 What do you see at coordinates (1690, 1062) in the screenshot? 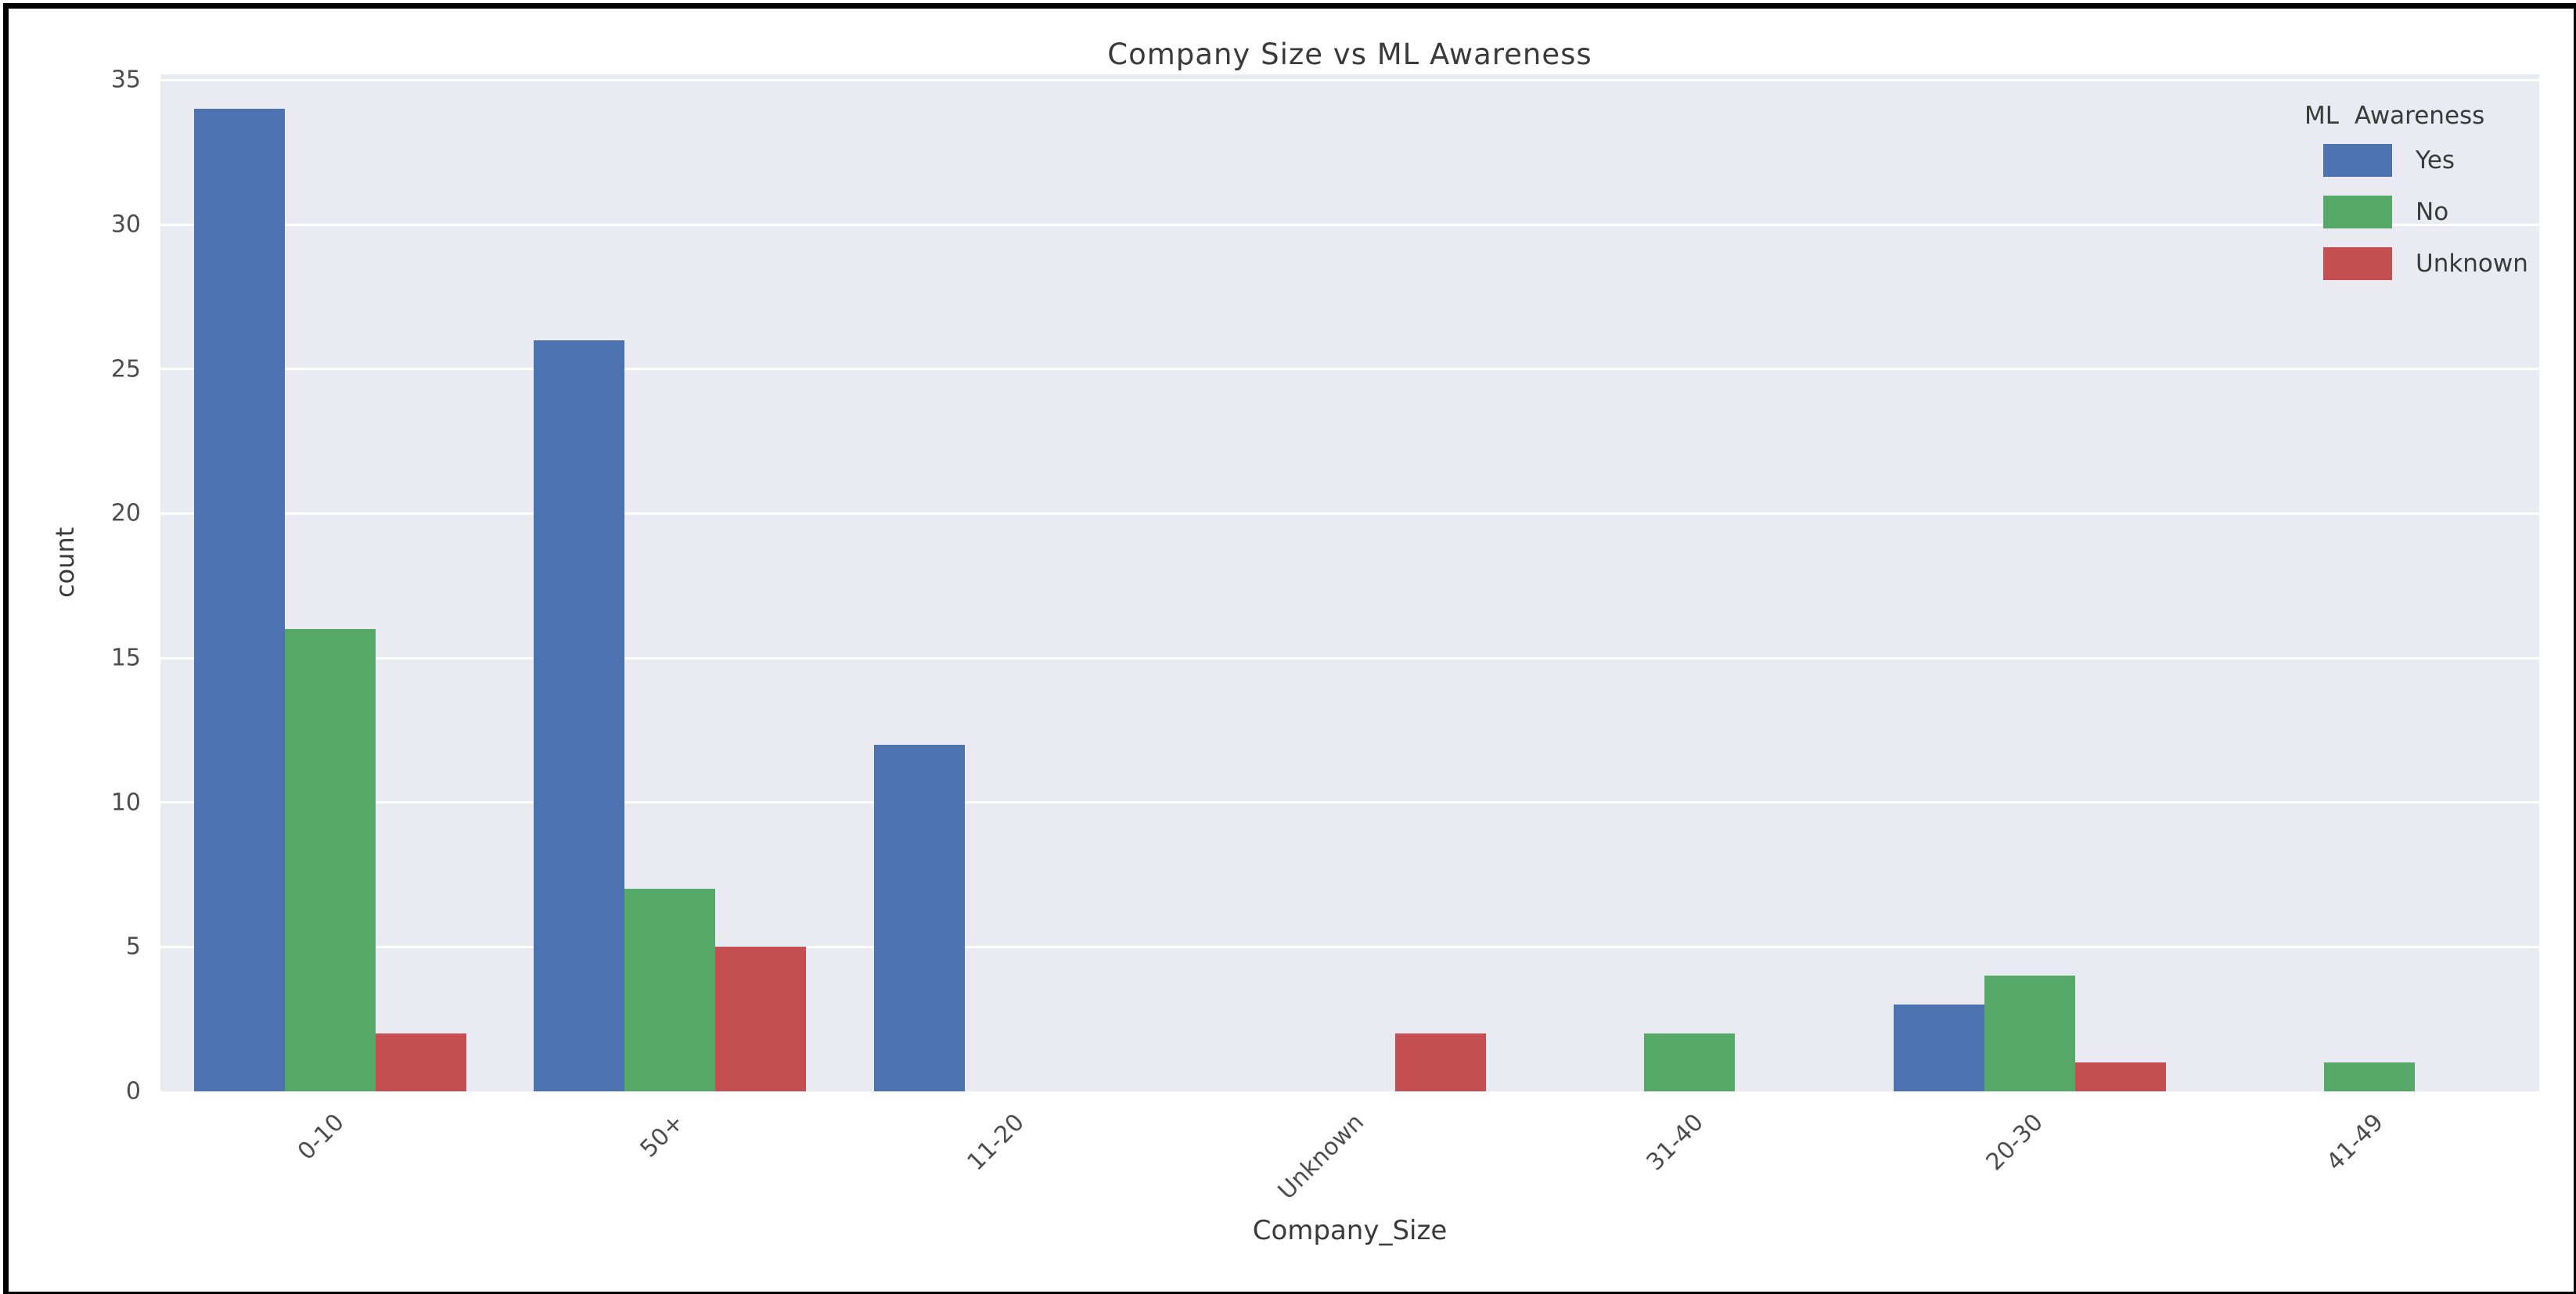
I see `bar-31-40-No` at bounding box center [1690, 1062].